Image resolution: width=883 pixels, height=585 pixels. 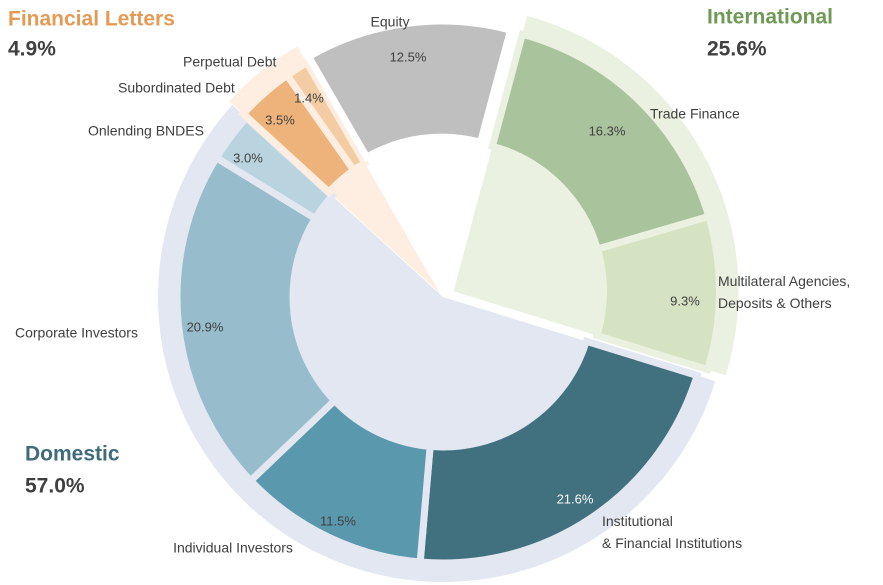 What do you see at coordinates (338, 520) in the screenshot?
I see `value-label: 11.5%` at bounding box center [338, 520].